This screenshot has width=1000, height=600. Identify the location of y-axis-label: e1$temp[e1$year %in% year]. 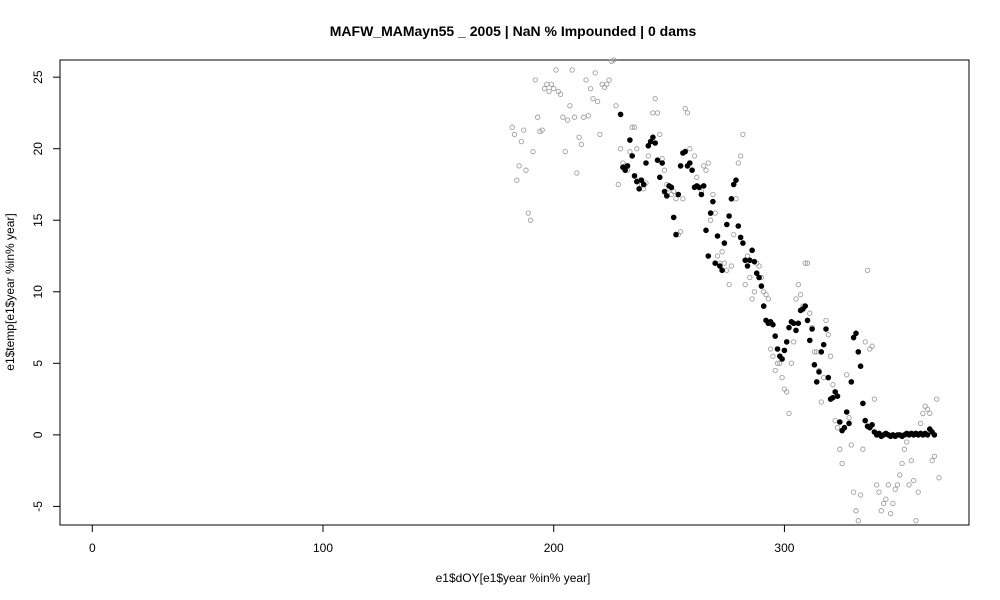
(10, 291).